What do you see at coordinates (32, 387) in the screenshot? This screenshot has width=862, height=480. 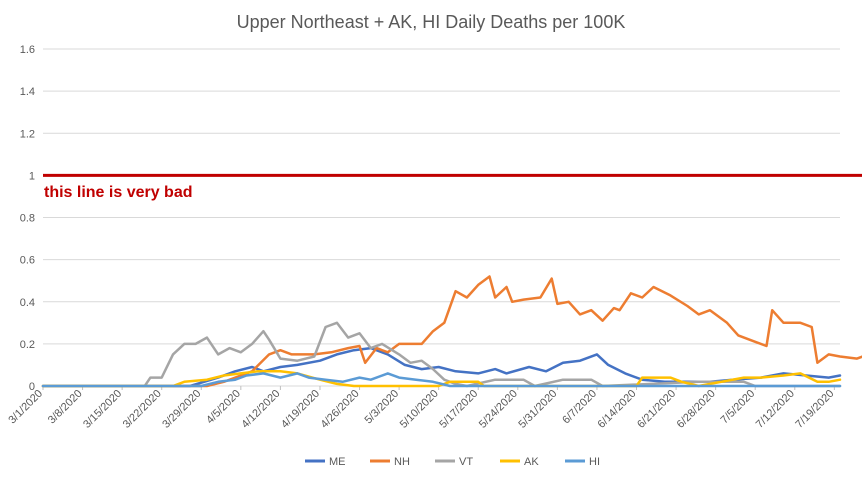 I see `y-tick-label: 0` at bounding box center [32, 387].